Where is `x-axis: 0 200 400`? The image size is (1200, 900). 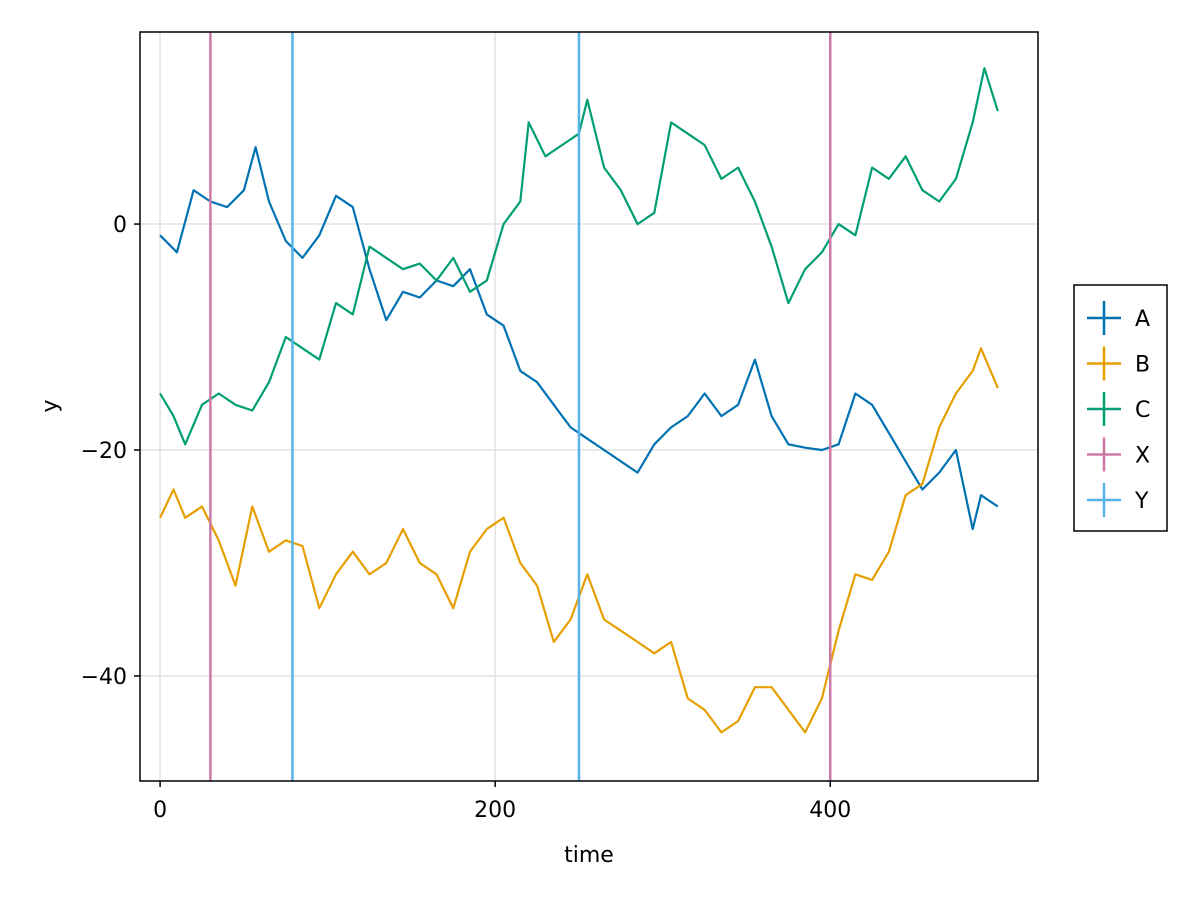 x-axis: 0 200 400 is located at coordinates (502, 802).